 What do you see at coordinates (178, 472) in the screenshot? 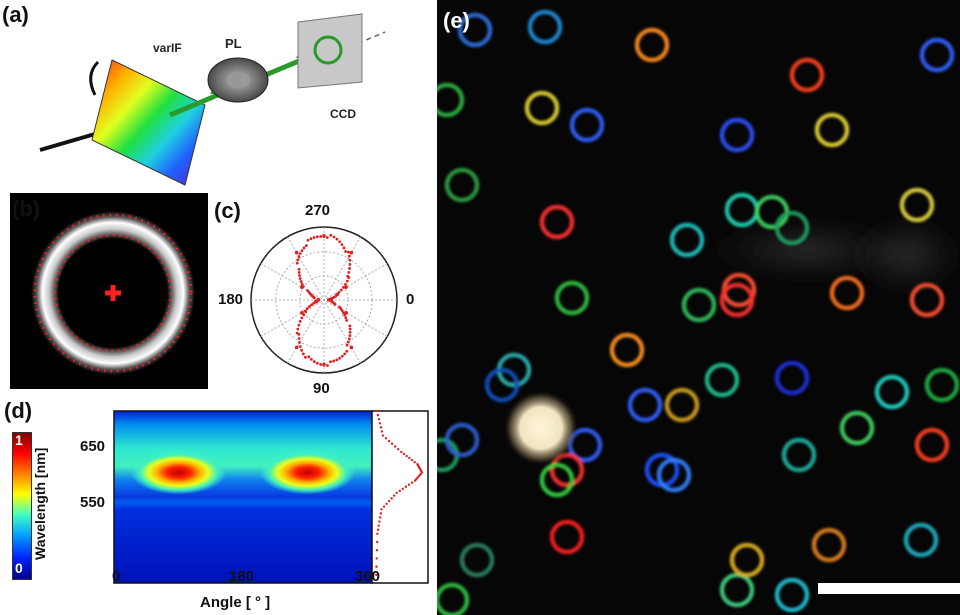
I see `heatmap-hotspot` at bounding box center [178, 472].